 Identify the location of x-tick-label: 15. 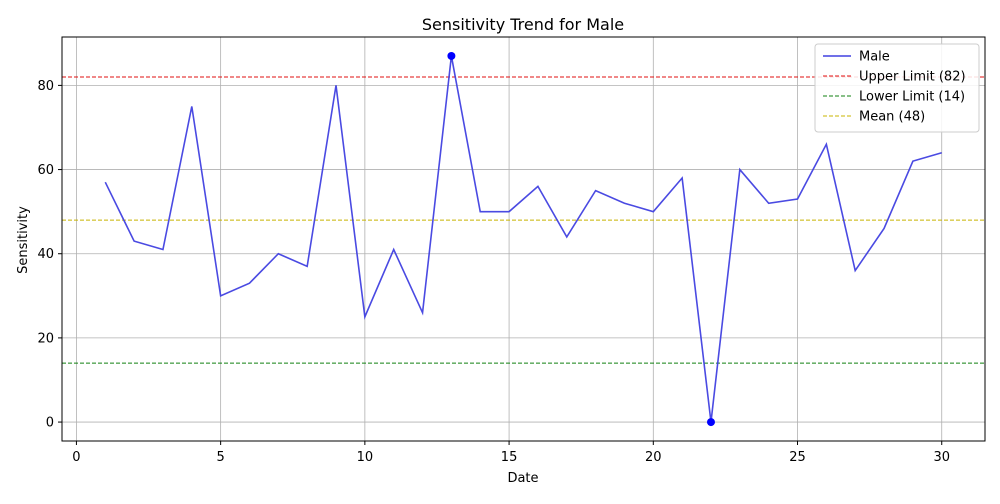
(509, 457).